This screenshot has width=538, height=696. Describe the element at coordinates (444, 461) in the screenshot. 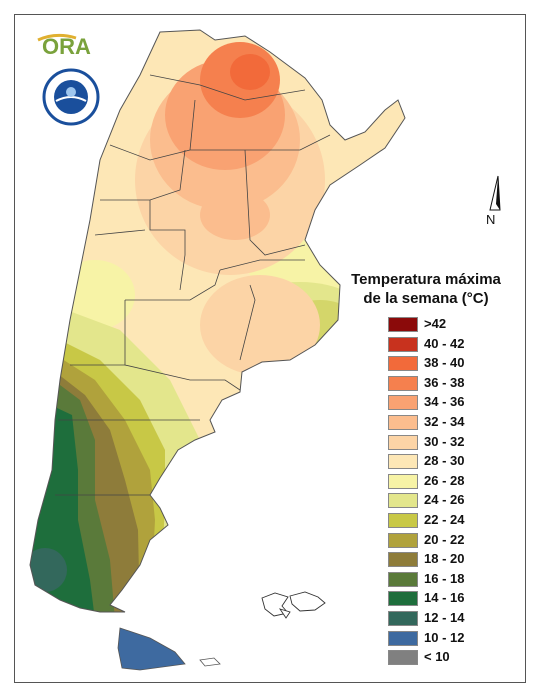

I see `legend-label: 28 - 30` at that location.